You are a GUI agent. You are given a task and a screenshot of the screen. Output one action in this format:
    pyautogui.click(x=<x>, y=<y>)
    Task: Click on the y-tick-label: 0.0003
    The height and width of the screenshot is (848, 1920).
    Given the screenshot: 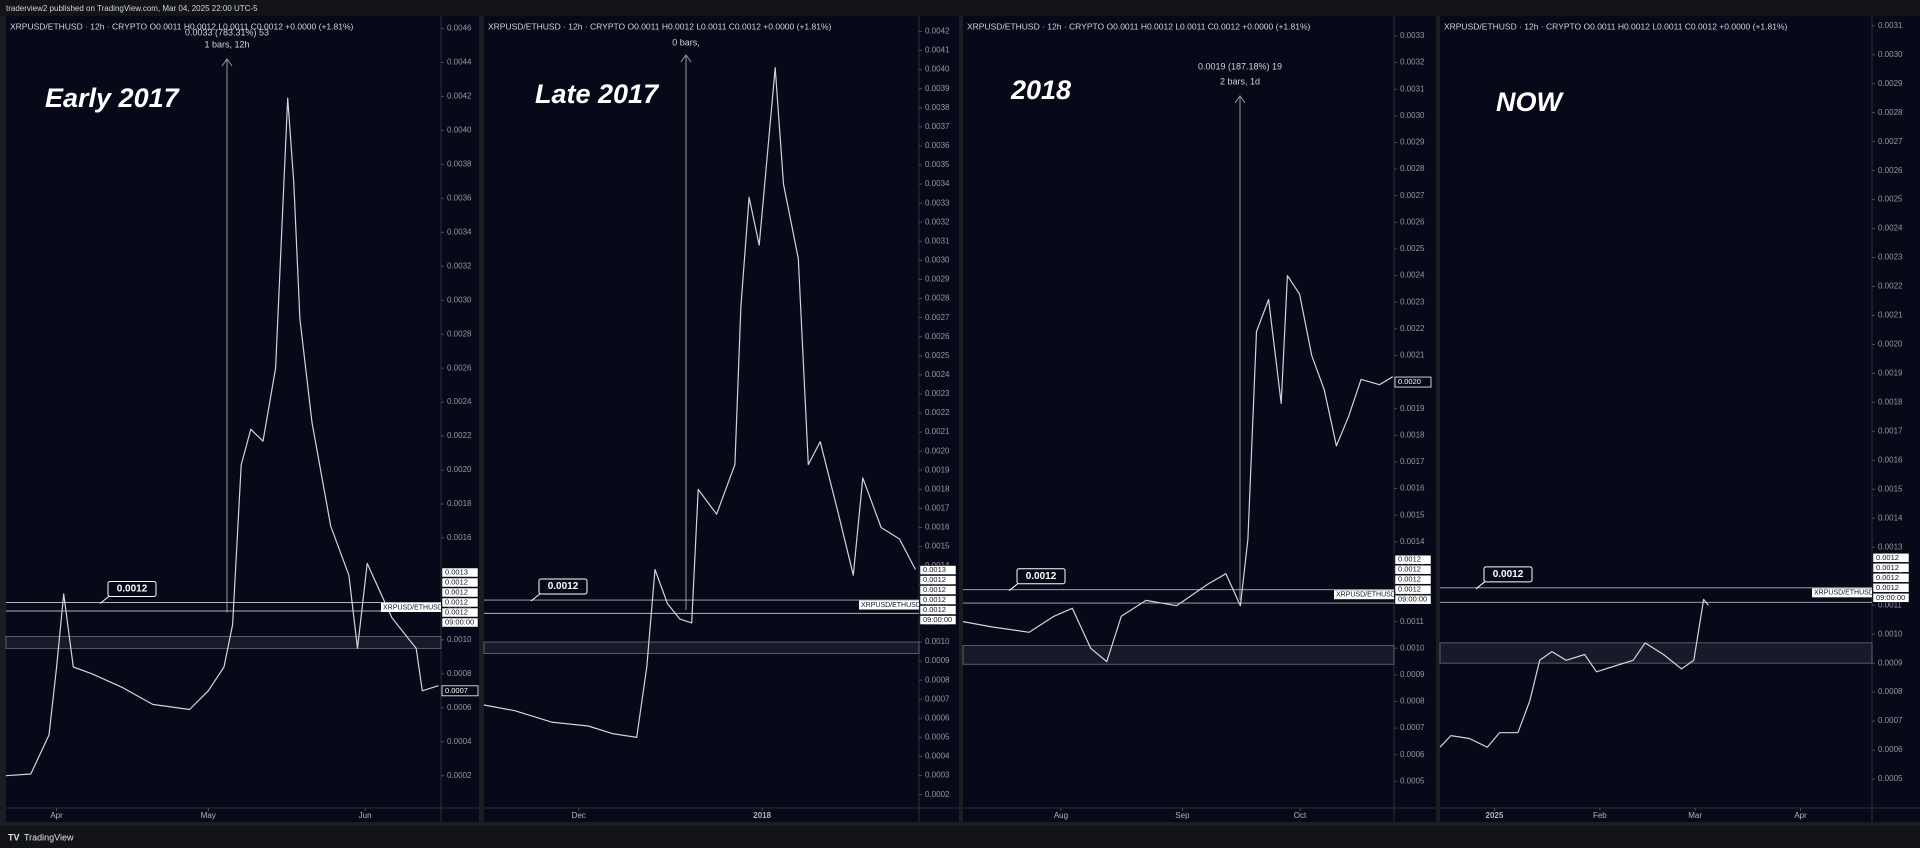 What is the action you would take?
    pyautogui.click(x=937, y=775)
    